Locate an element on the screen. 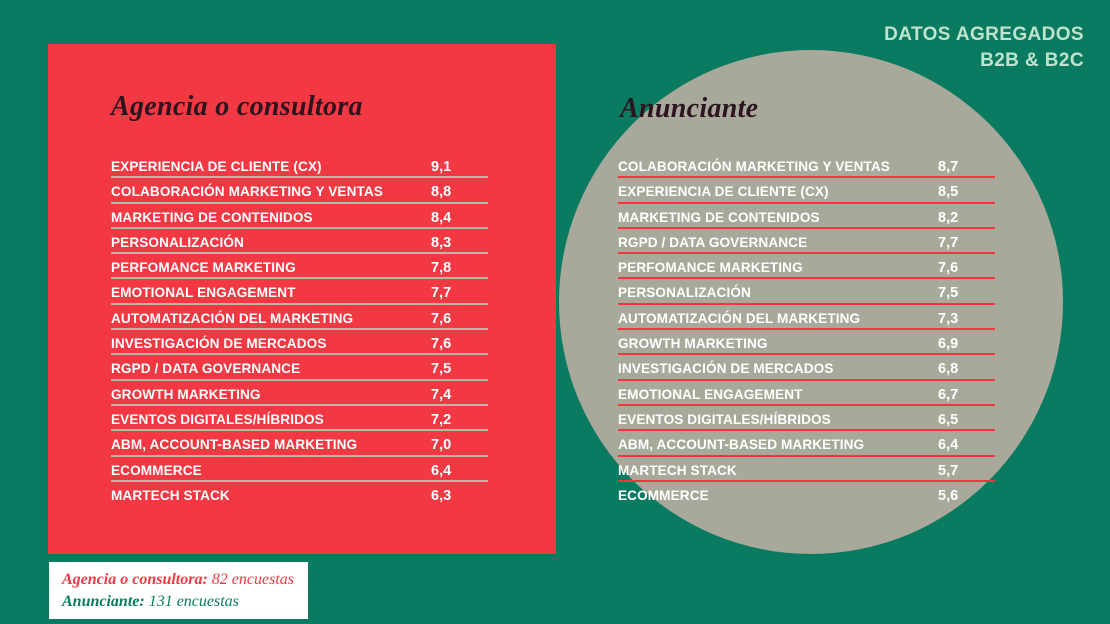  agency-score-row: COLABORACIÓN MARKETING Y VENTAS 8,8 is located at coordinates (299, 191).